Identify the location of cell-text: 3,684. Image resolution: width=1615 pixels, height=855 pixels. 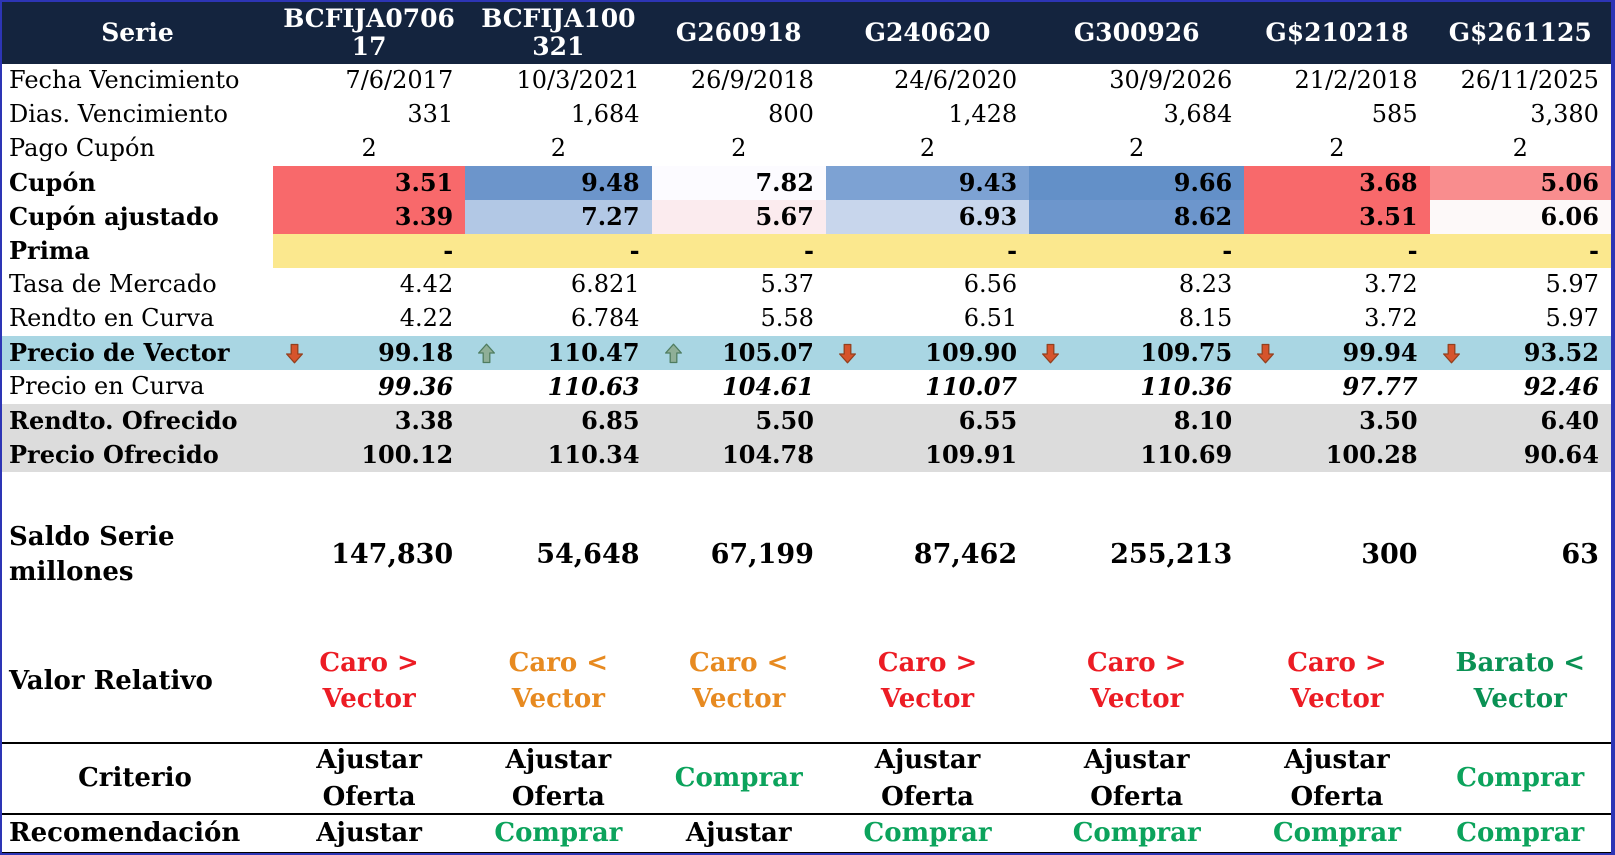
(1198, 114).